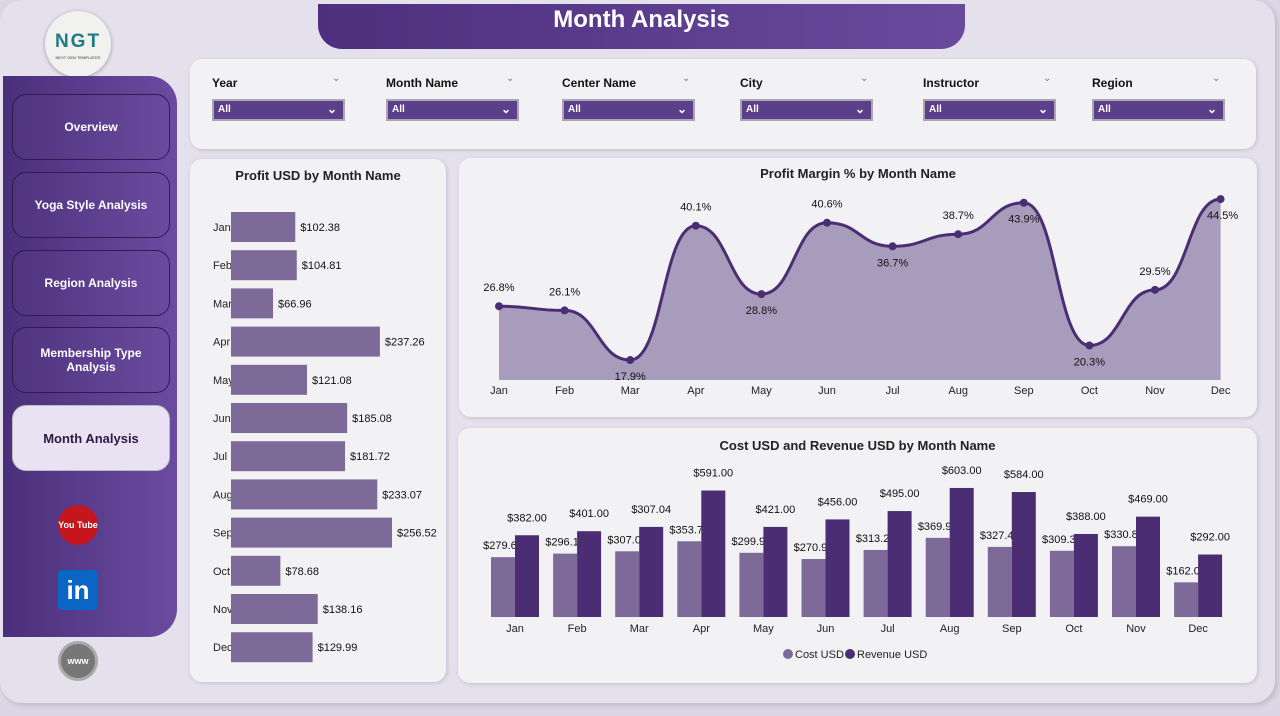 The width and height of the screenshot is (1280, 716). I want to click on x-tick-label: Sep, so click(1012, 629).